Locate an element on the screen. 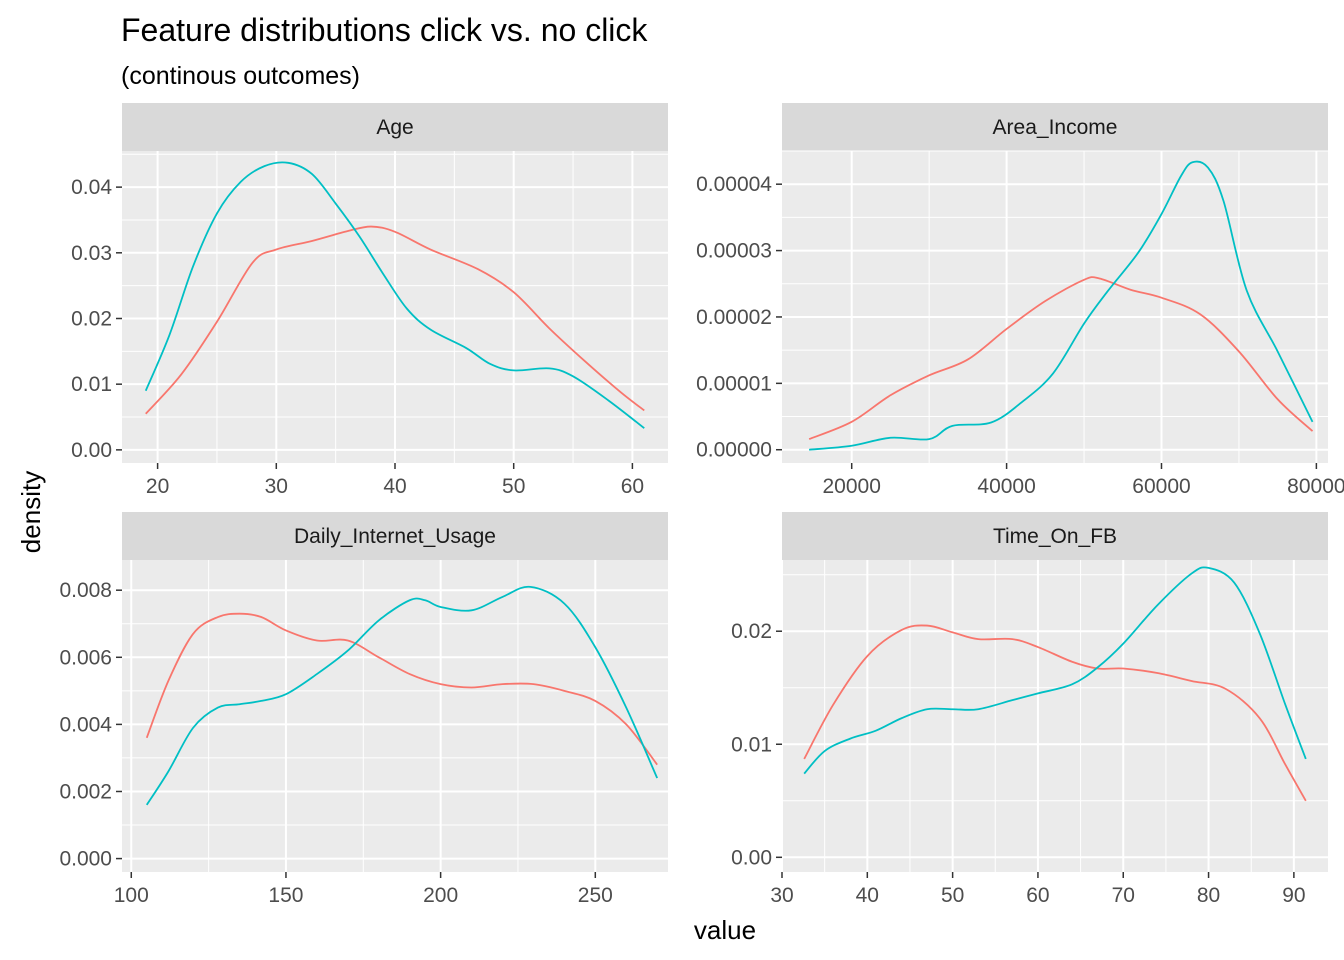 The image size is (1344, 960). y-tick-label: 0.006 is located at coordinates (85, 657).